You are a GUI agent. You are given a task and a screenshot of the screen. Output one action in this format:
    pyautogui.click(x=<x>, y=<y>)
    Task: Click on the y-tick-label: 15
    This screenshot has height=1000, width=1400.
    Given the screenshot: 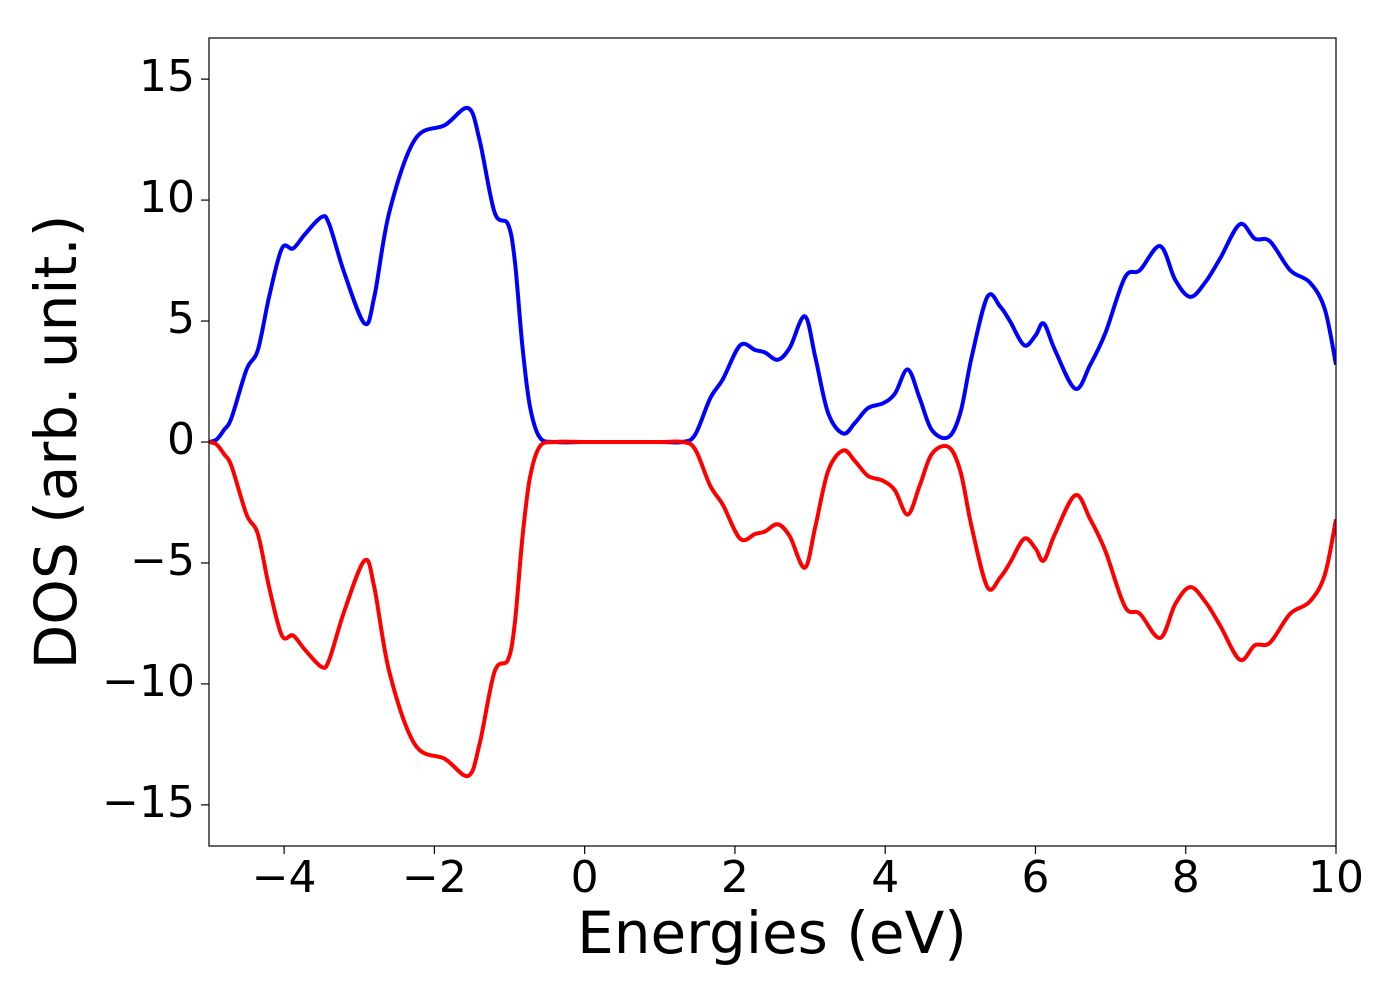 What is the action you would take?
    pyautogui.click(x=167, y=76)
    